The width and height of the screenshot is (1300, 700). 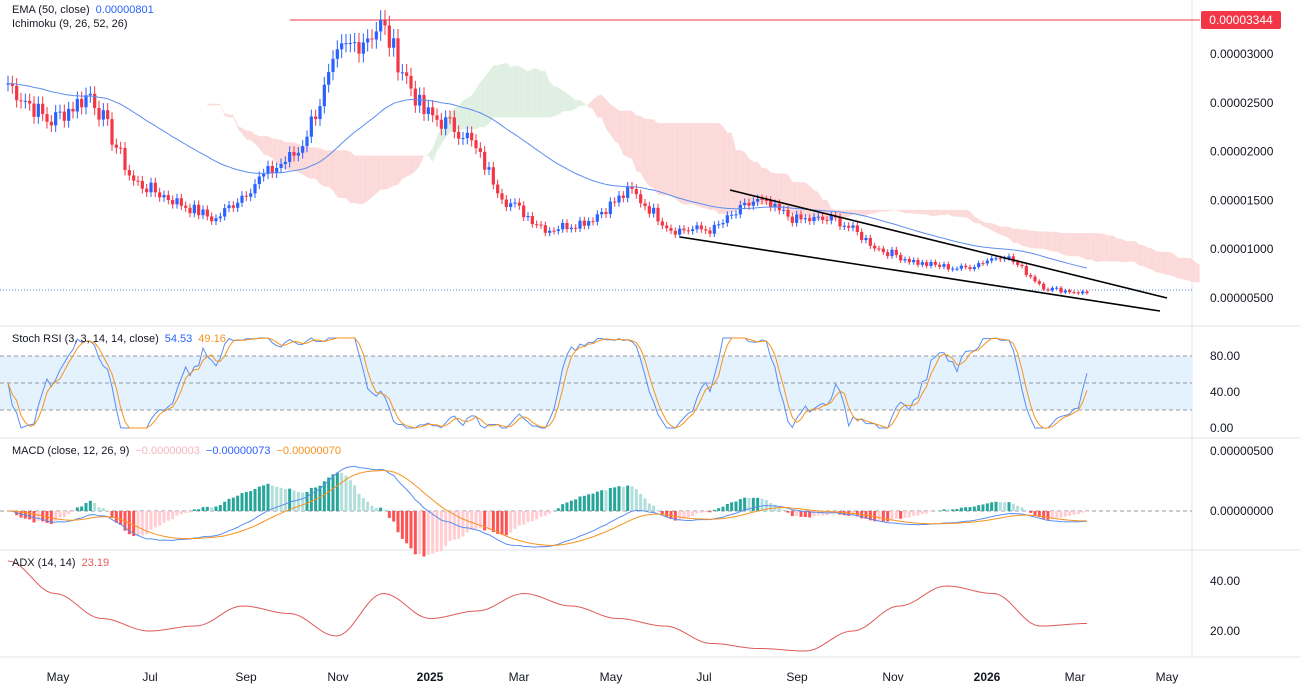 I want to click on ichimoku-legend: Ichimoku (9, 26, 52, 26), so click(x=73, y=24).